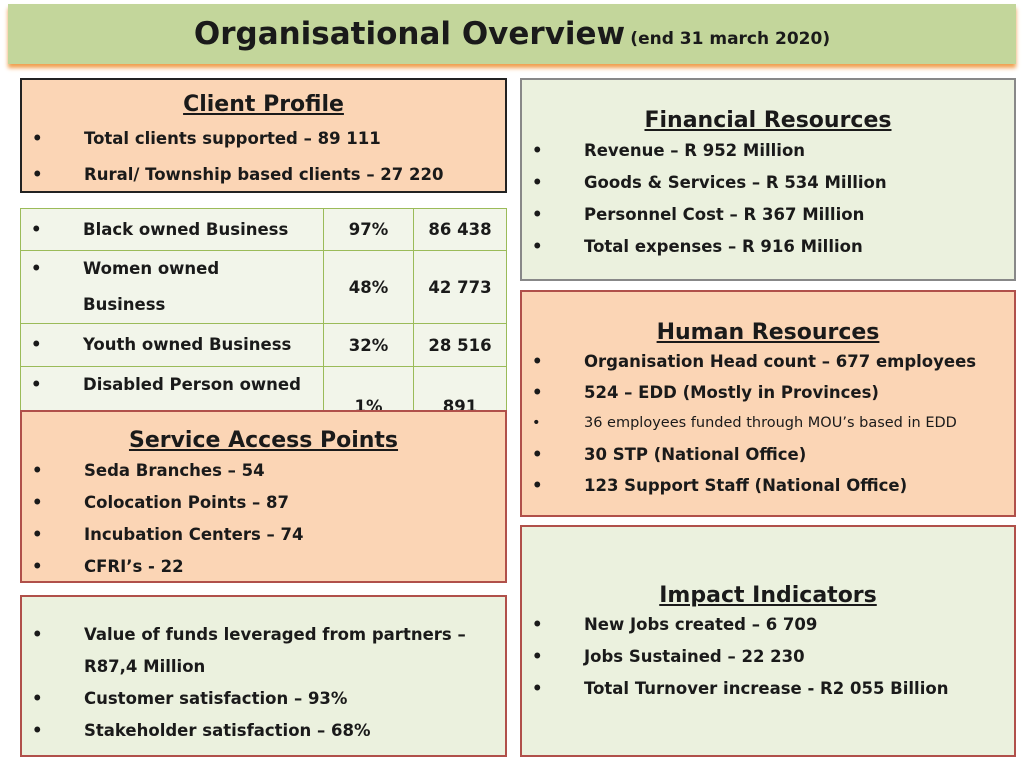 The image size is (1024, 768). What do you see at coordinates (768, 392) in the screenshot?
I see `bullet-item: 524 – EDD (Mostly in Provinces)` at bounding box center [768, 392].